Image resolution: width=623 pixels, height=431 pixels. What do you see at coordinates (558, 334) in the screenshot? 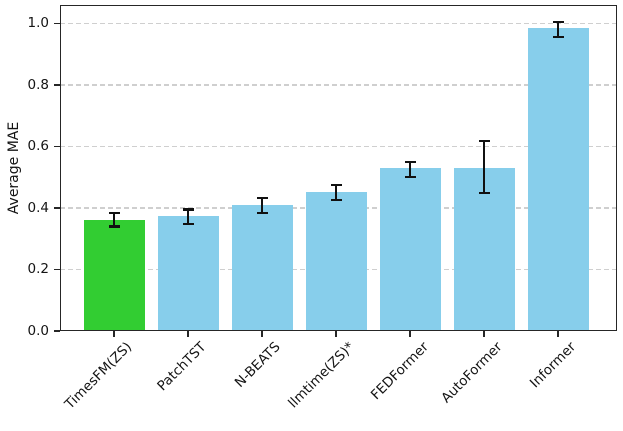
I see `x-tick-mark-Informer` at bounding box center [558, 334].